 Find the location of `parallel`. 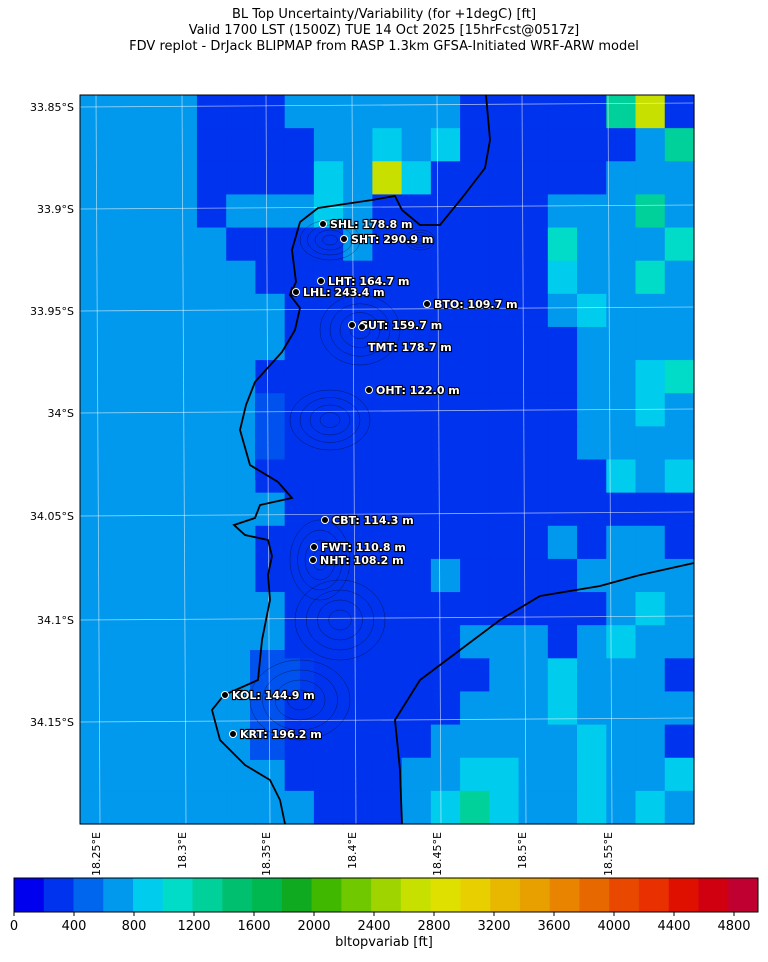

parallel is located at coordinates (387, 105).